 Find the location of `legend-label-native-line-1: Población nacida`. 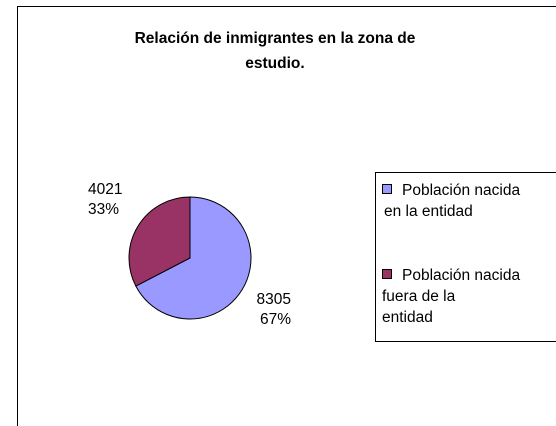

legend-label-native-line-1: Población nacida is located at coordinates (461, 190).